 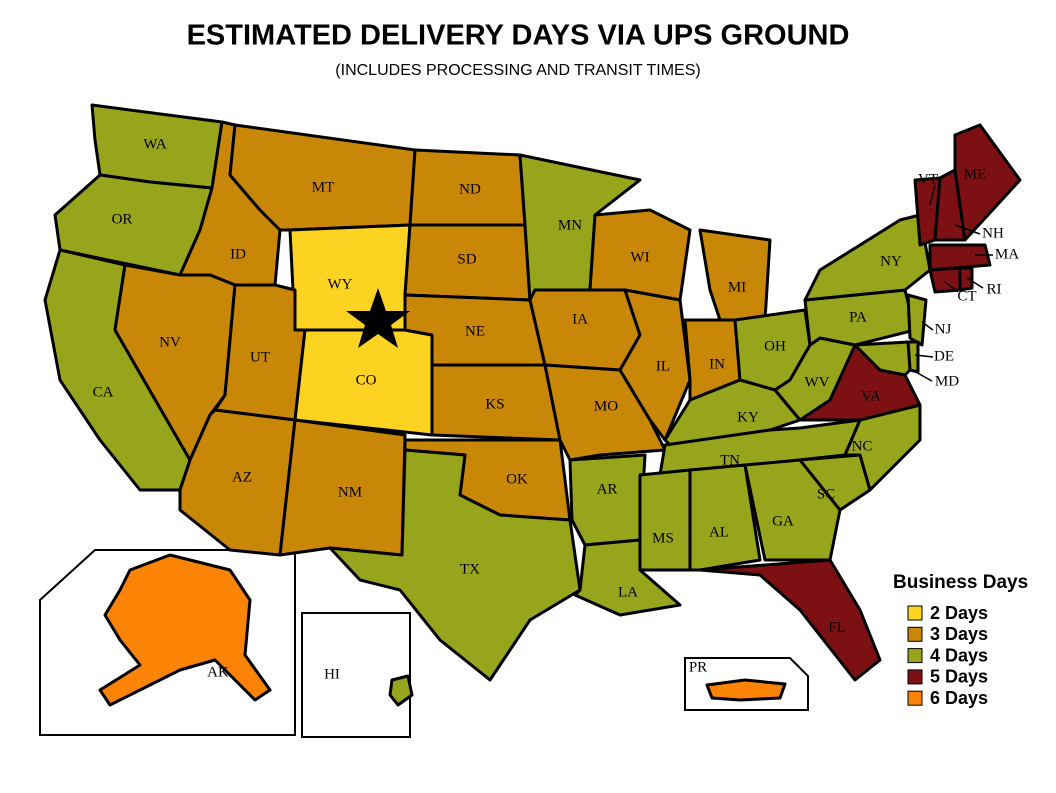 I want to click on state-label: CO, so click(x=366, y=380).